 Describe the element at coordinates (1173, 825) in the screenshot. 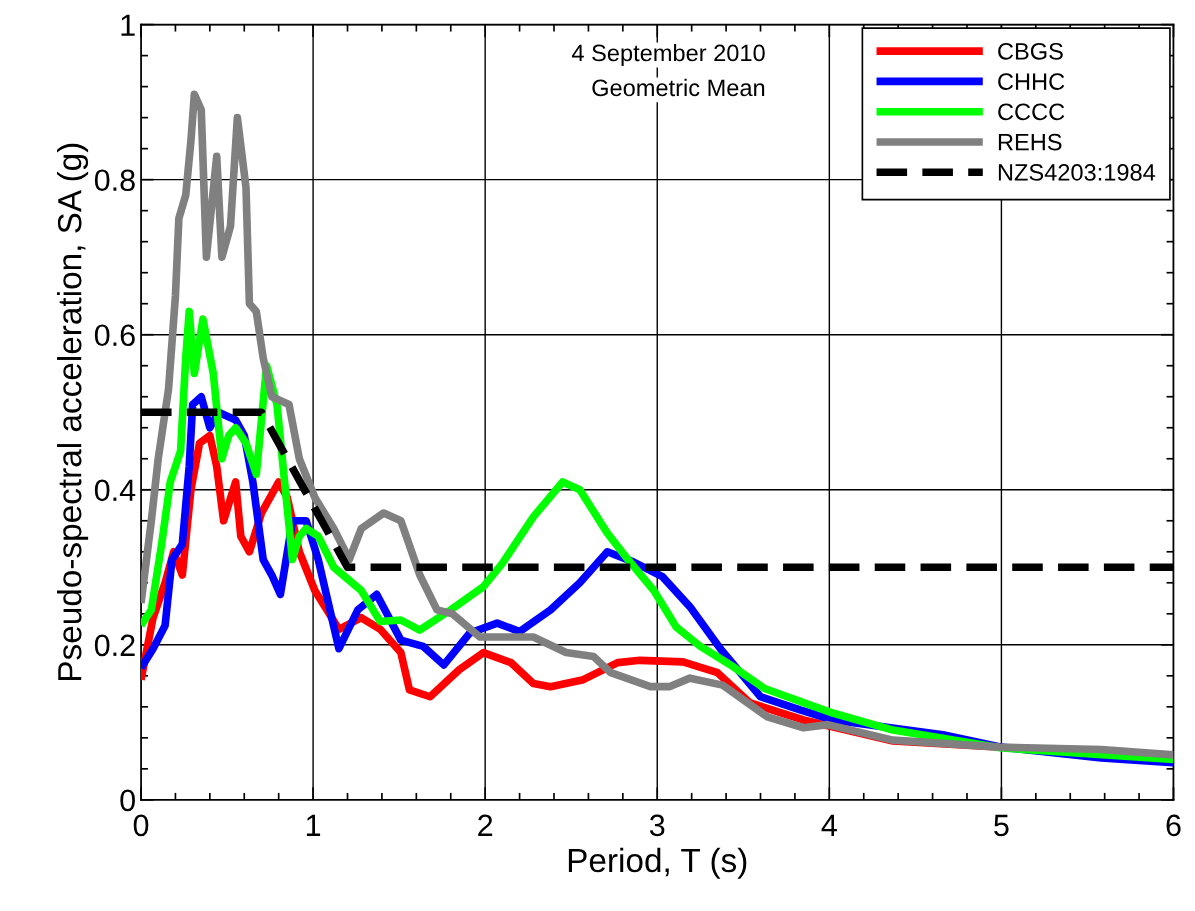

I see `x-tick-label: 6` at that location.